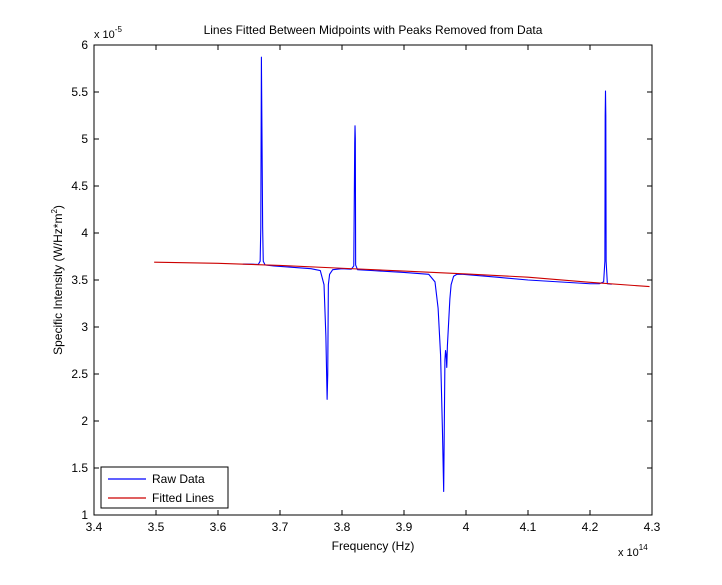 This screenshot has height=585, width=722. What do you see at coordinates (178, 479) in the screenshot?
I see `legend-label-raw-data: Raw Data` at bounding box center [178, 479].